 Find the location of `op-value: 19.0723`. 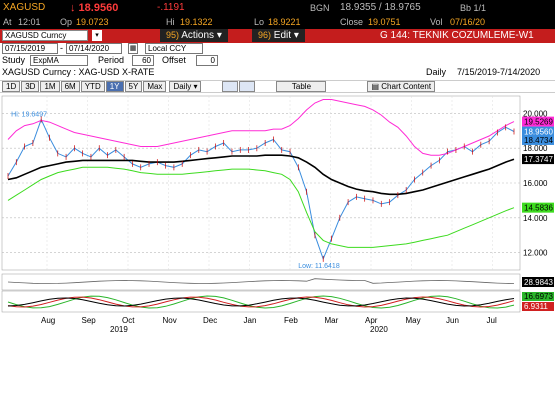

op-value: 19.0723 is located at coordinates (92, 22).